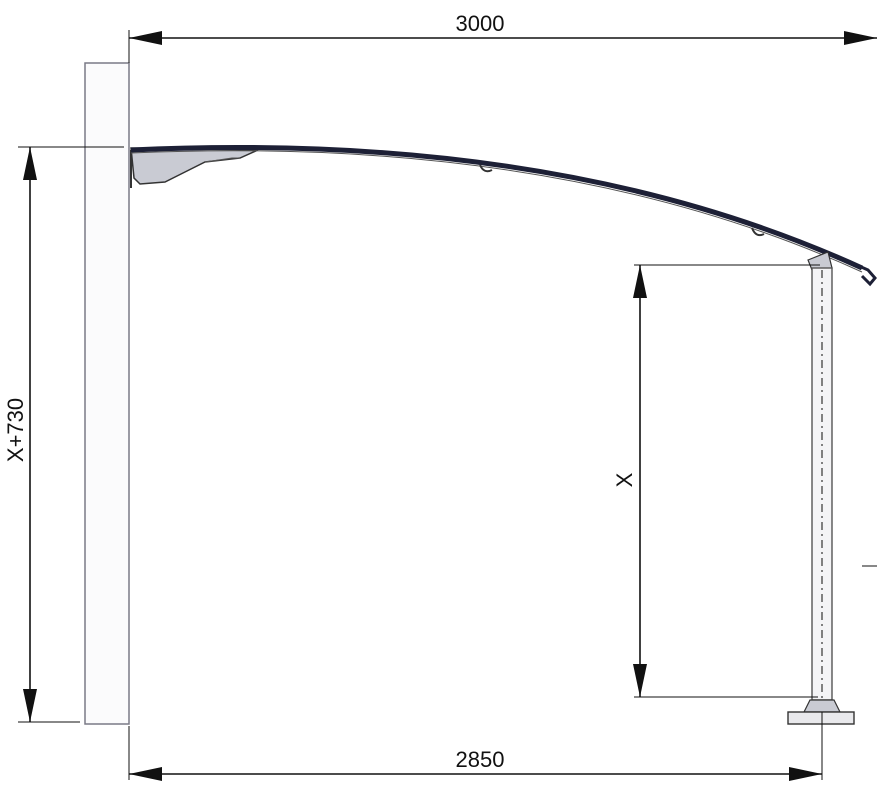 This screenshot has height=787, width=877. Describe the element at coordinates (194, 167) in the screenshot. I see `wall-bracket` at that location.